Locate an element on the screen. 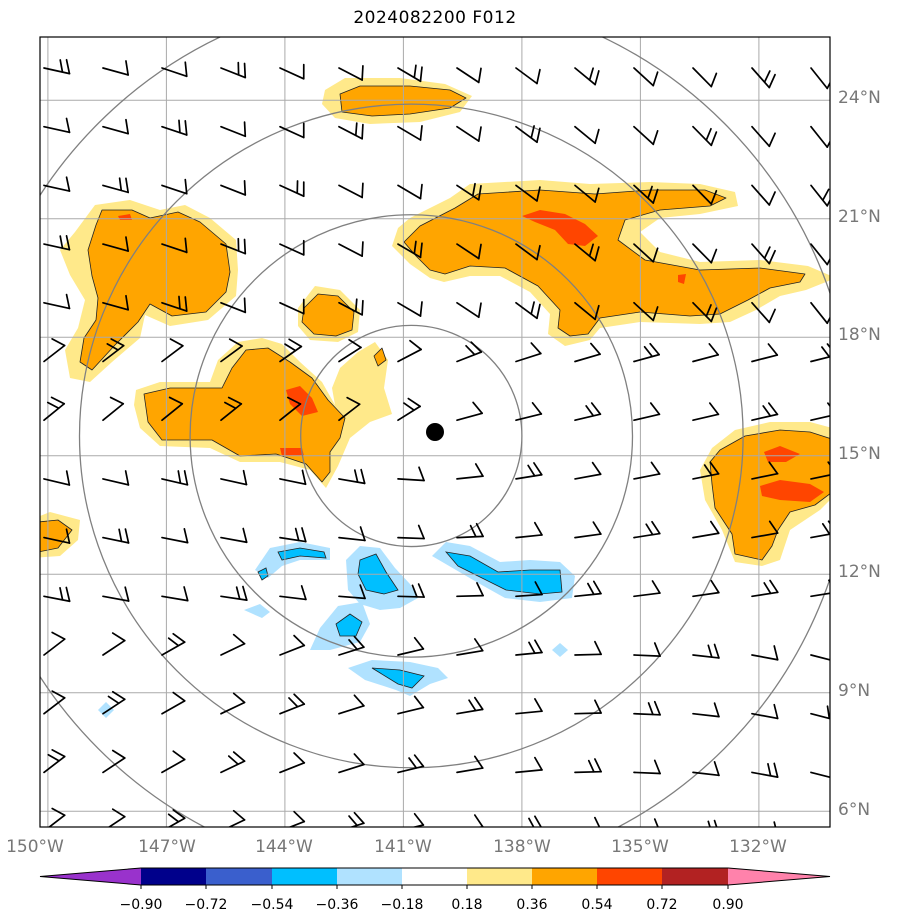 The image size is (900, 924). colorbar-tick-label: −0.18 is located at coordinates (402, 905).